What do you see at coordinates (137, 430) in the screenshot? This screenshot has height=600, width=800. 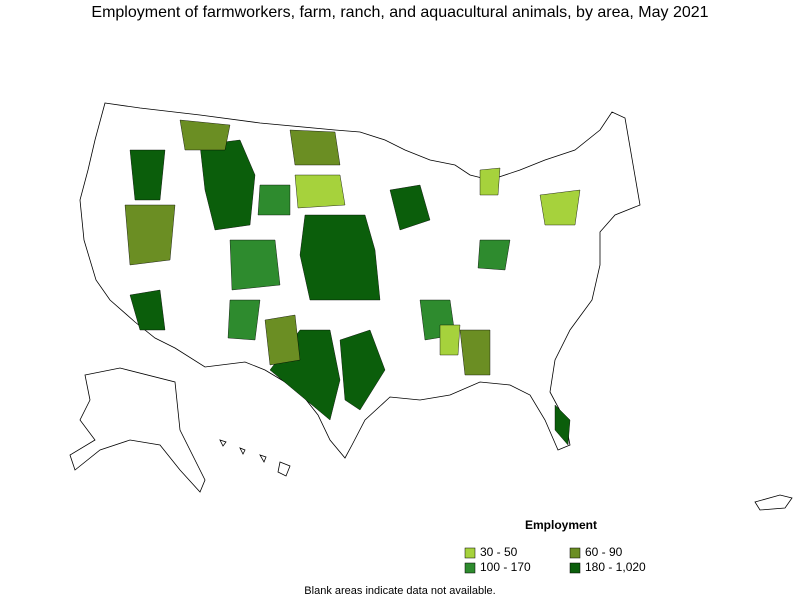 I see `alaska` at bounding box center [137, 430].